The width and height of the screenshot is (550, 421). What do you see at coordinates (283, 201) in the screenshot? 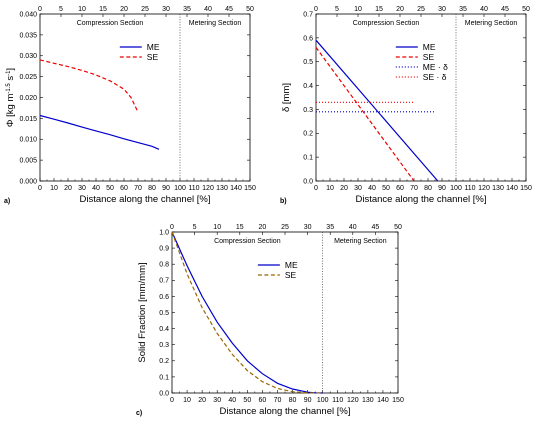
I see `panel-letter: b)` at bounding box center [283, 201].